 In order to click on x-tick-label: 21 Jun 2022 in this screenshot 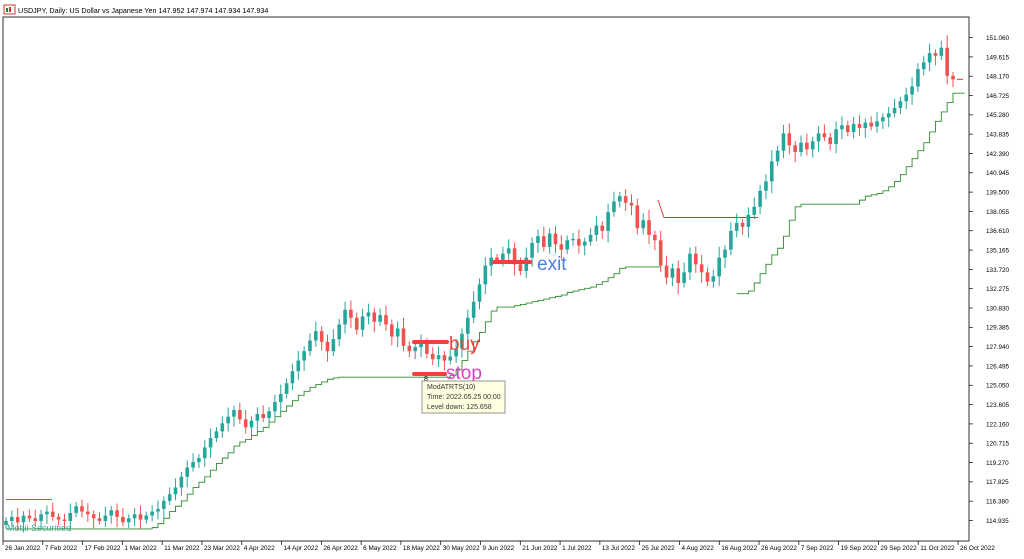, I will do `click(540, 548)`.